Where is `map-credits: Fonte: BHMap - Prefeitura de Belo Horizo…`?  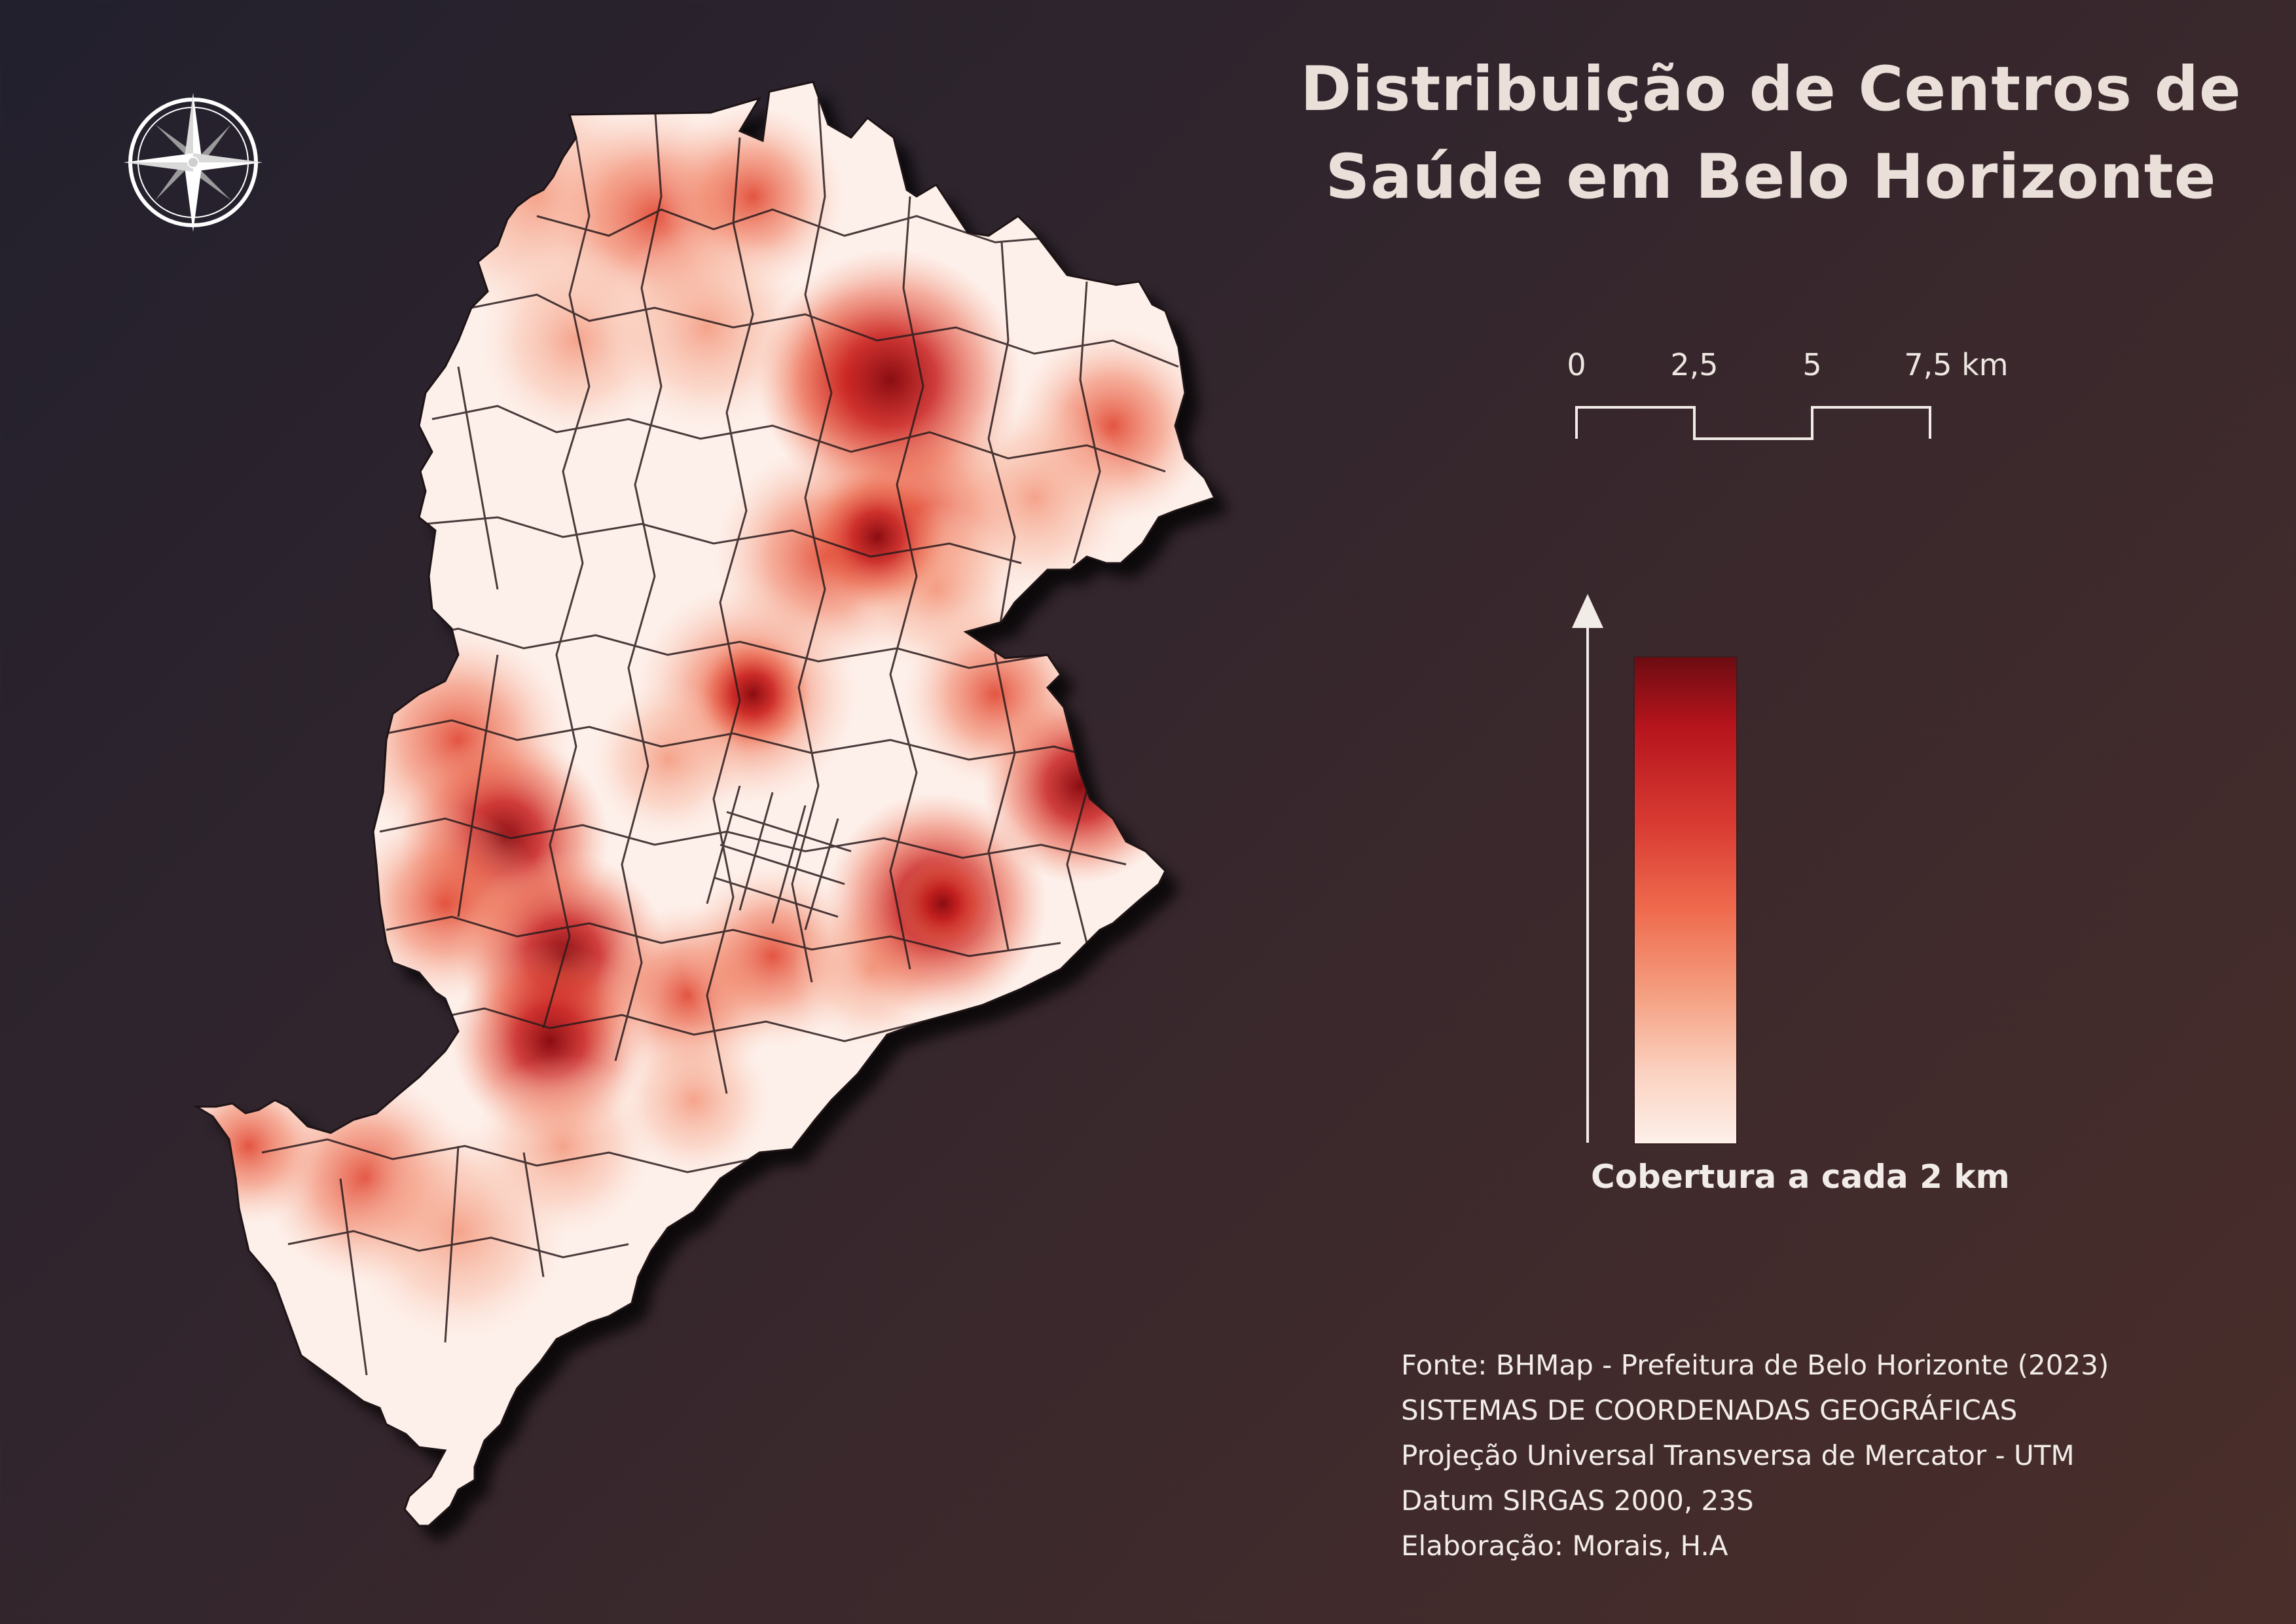 map-credits: Fonte: BHMap - Prefeitura de Belo Horizo… is located at coordinates (1755, 1455).